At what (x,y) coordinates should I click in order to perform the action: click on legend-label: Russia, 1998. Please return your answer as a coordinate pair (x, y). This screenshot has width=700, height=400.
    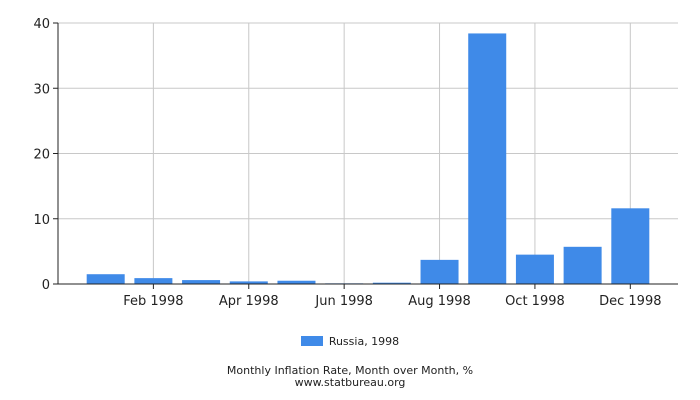
    Looking at the image, I should click on (364, 341).